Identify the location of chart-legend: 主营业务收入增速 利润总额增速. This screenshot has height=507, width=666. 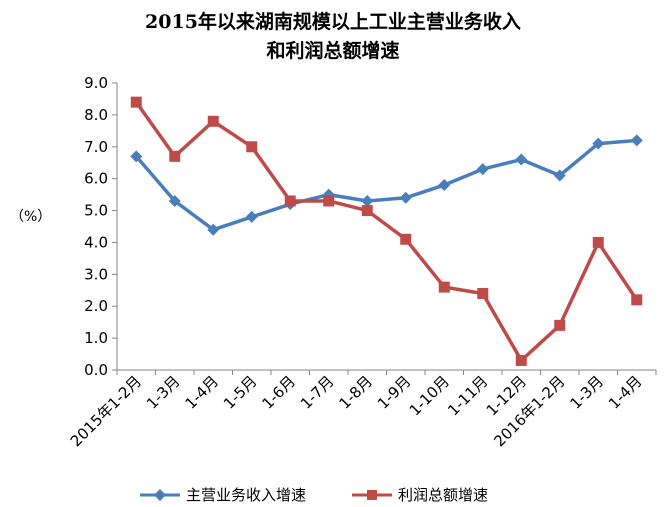
(337, 494).